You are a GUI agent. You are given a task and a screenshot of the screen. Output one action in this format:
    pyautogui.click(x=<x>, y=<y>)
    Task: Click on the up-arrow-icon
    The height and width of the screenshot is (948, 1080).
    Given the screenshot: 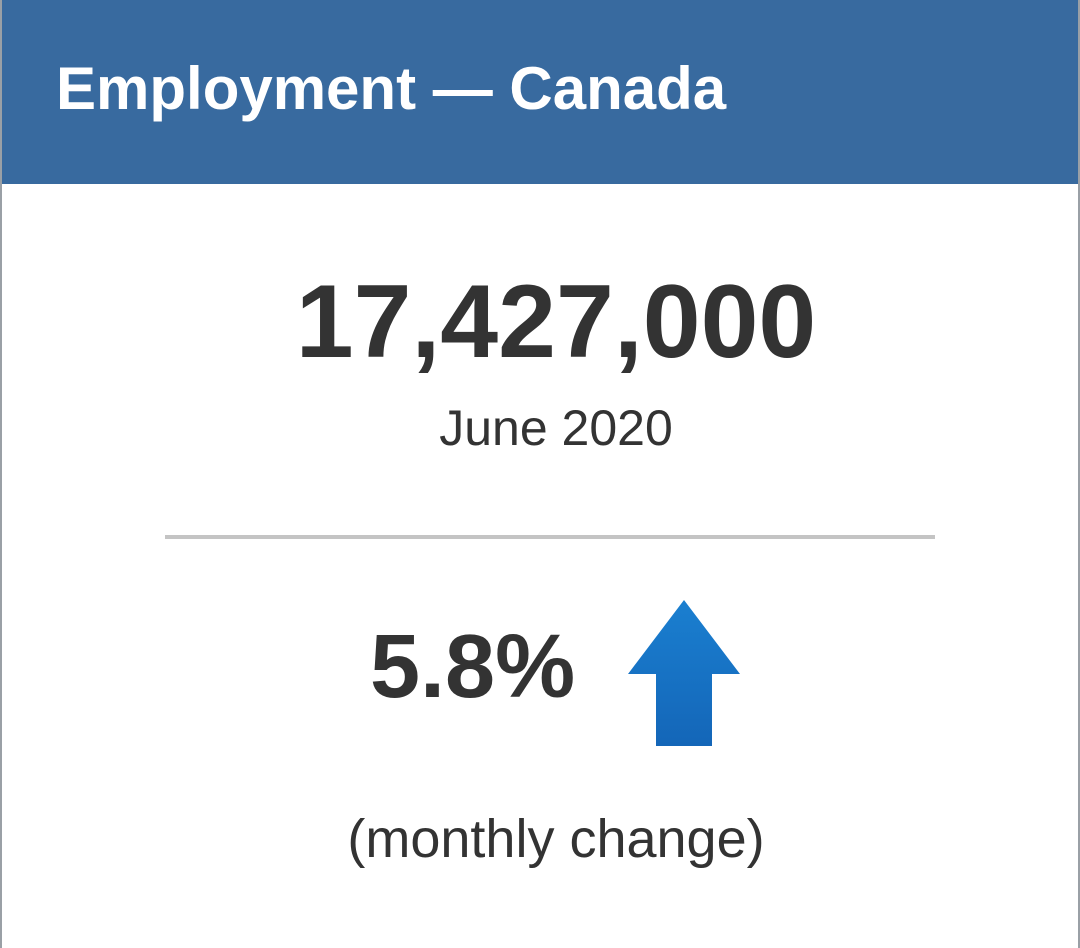 What is the action you would take?
    pyautogui.click(x=684, y=673)
    